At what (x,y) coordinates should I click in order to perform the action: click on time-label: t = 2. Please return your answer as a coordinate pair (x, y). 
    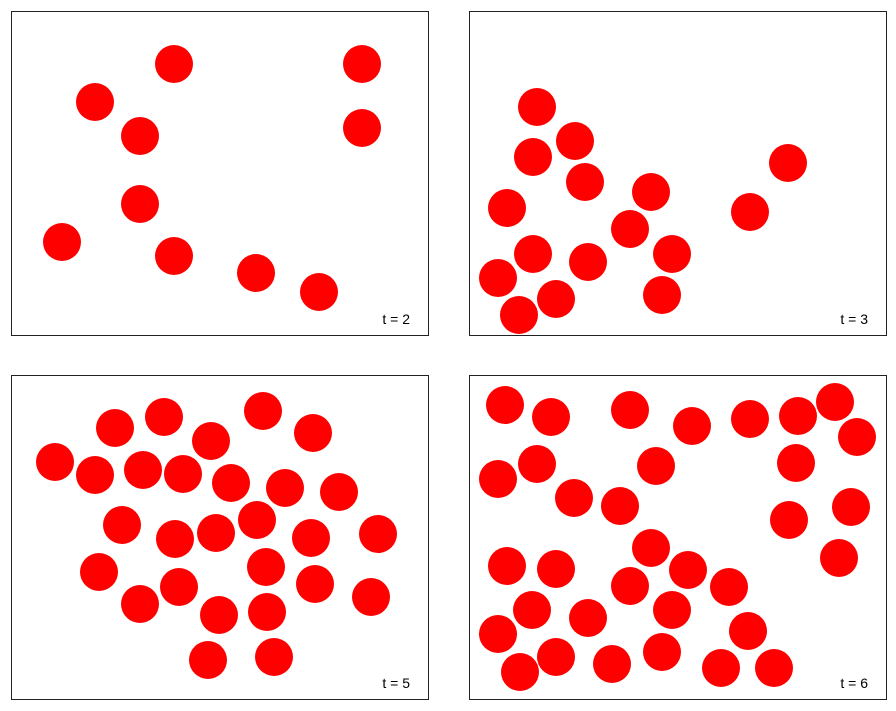
    Looking at the image, I should click on (396, 319).